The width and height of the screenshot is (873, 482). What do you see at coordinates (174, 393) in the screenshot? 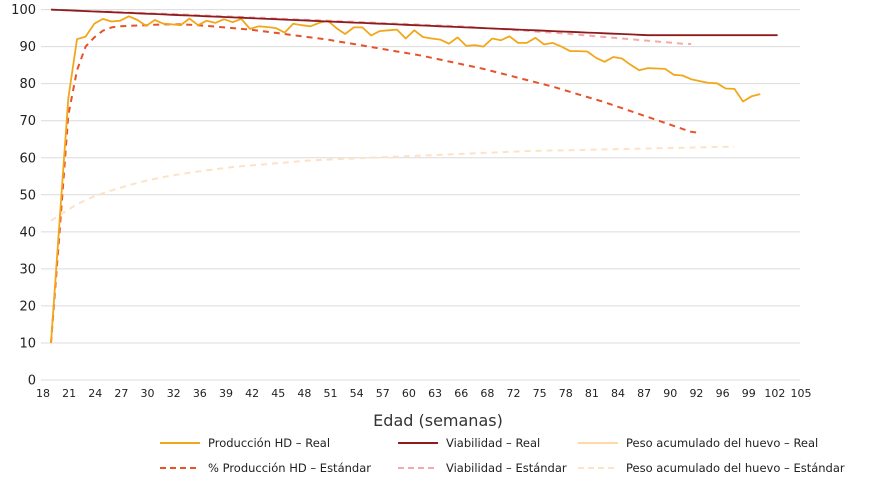
I see `x-tick-label: 32` at bounding box center [174, 393].